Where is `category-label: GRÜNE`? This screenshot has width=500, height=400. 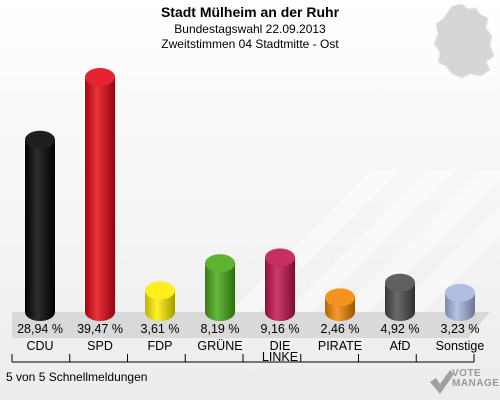
category-label: GRÜNE is located at coordinates (219, 346).